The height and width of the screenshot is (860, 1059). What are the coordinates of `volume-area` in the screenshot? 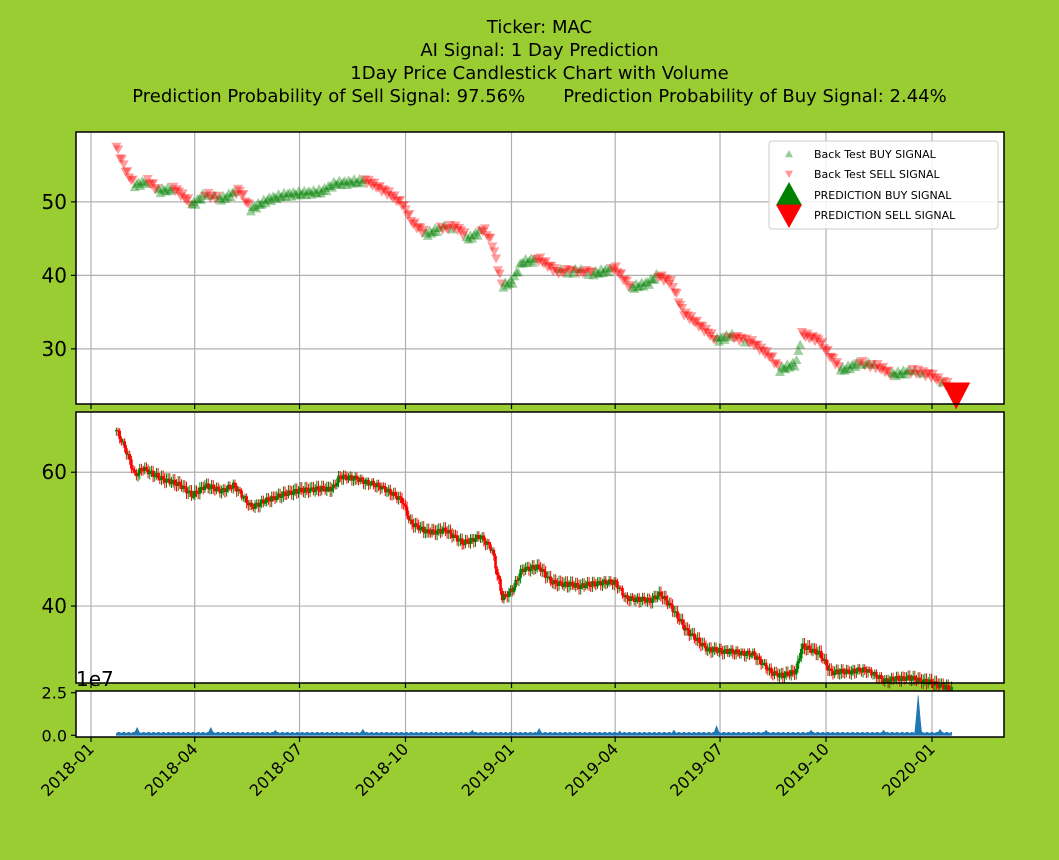 It's located at (534, 715).